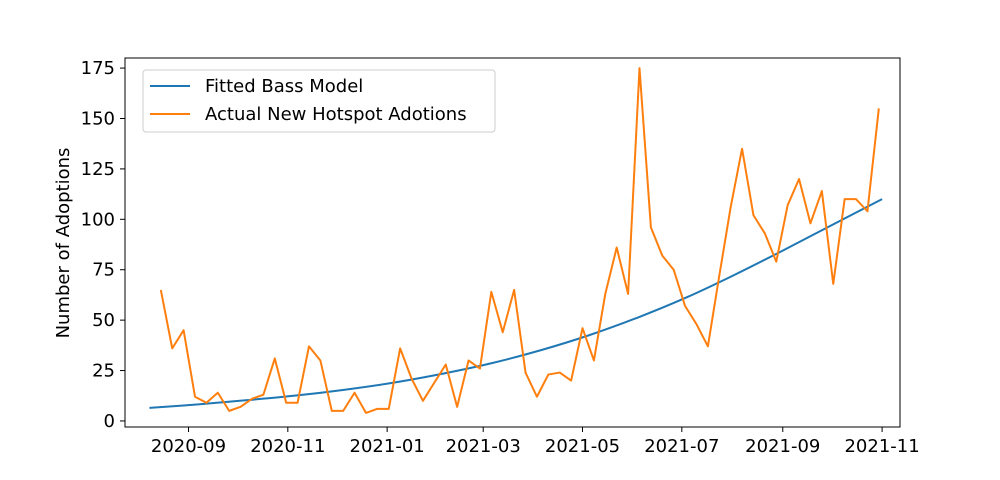 The height and width of the screenshot is (480, 1000). I want to click on y-tick-label: 0, so click(109, 421).